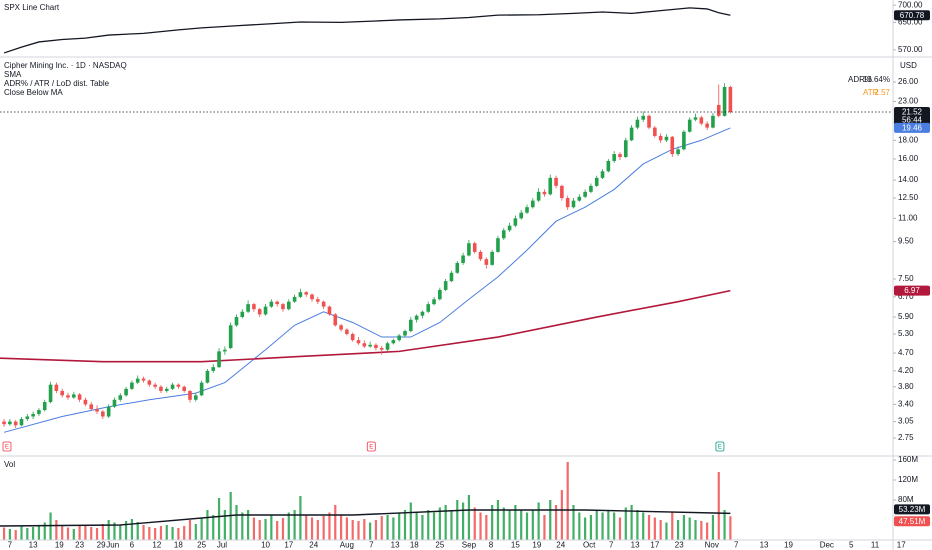 Image resolution: width=932 pixels, height=550 pixels. I want to click on x-tick-label: 13, so click(33, 545).